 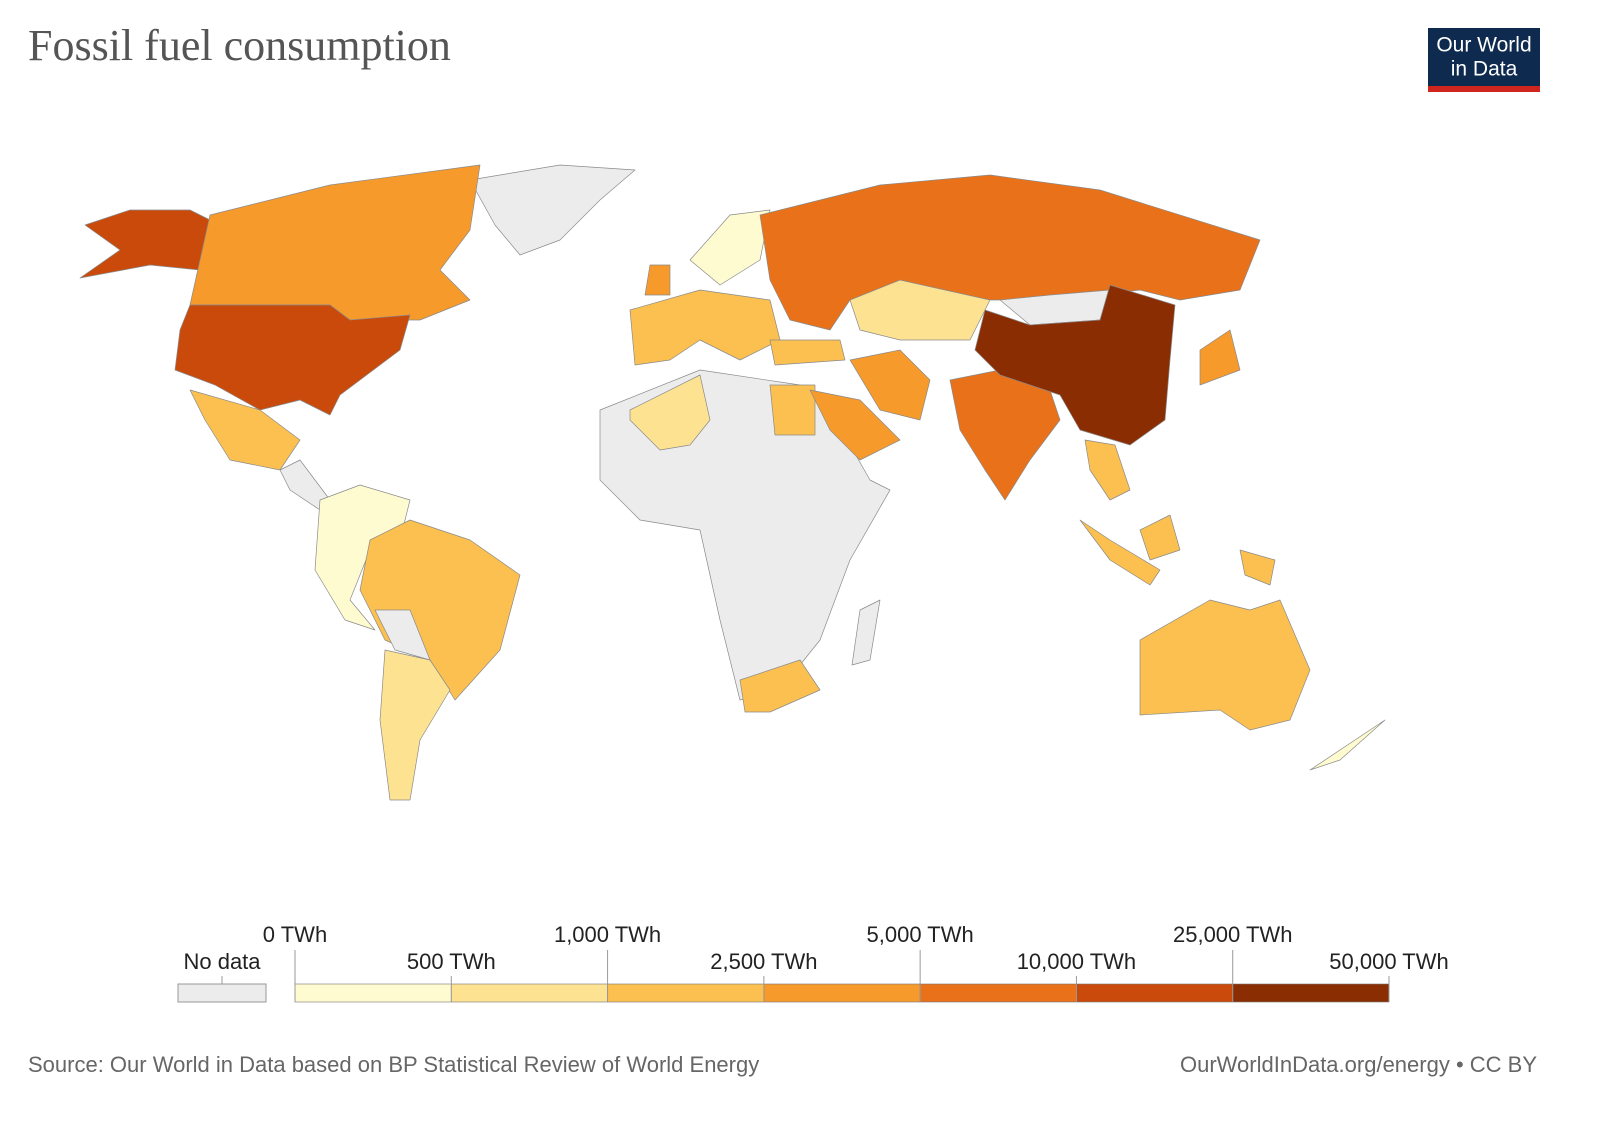 What do you see at coordinates (1358, 1064) in the screenshot?
I see `footer-link: OurWorldInData.org/energy • CC BY` at bounding box center [1358, 1064].